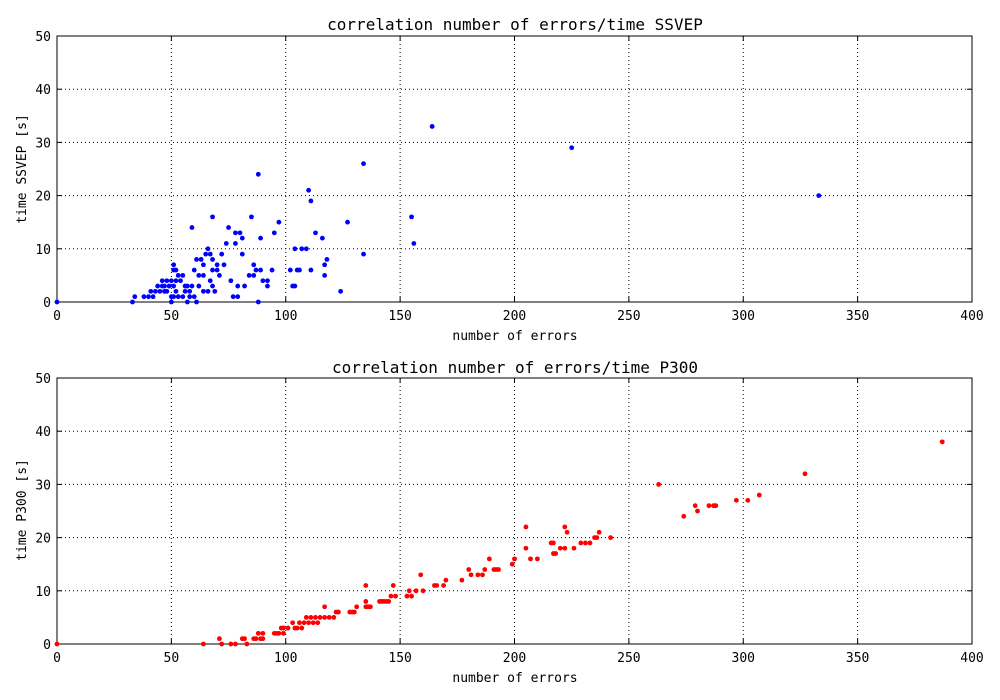 The width and height of the screenshot is (1000, 700). Describe the element at coordinates (43, 143) in the screenshot. I see `y-tick-label: 30` at that location.